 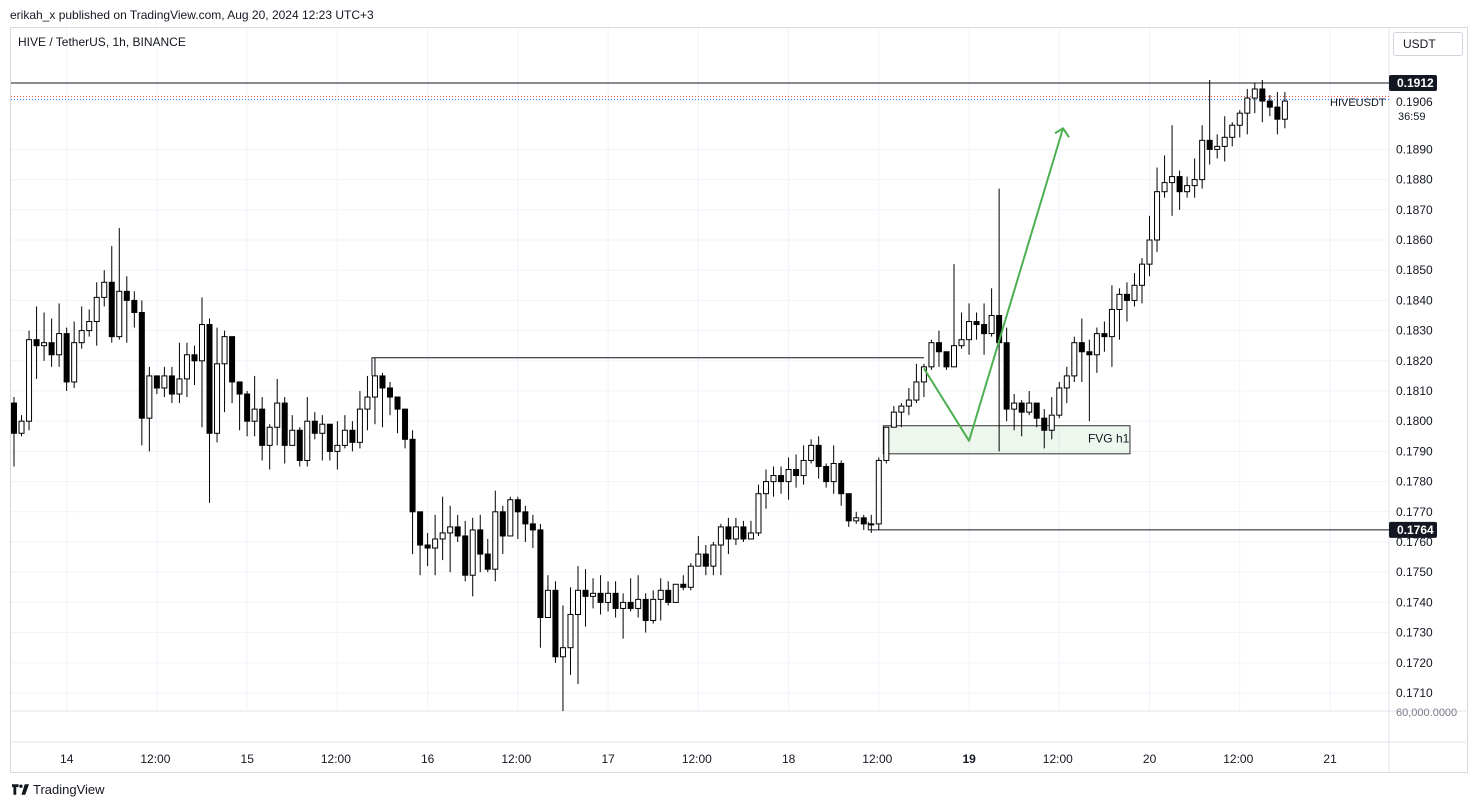 What do you see at coordinates (1414, 180) in the screenshot?
I see `price-axis-tick: 0.1880` at bounding box center [1414, 180].